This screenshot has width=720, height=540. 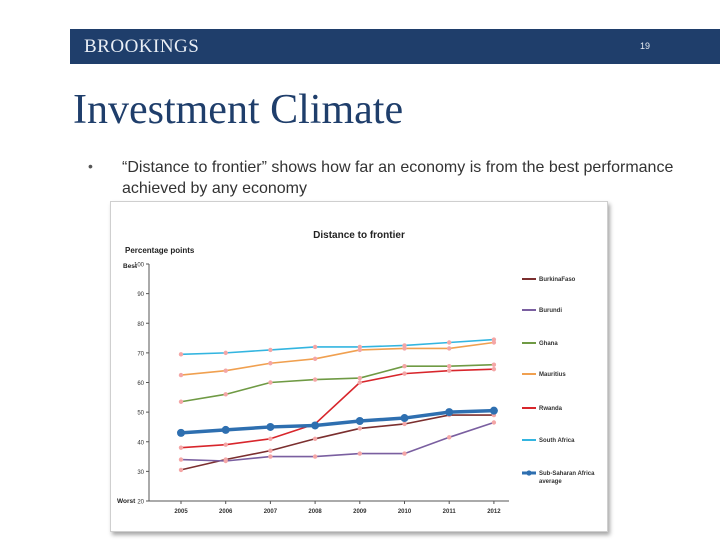 What do you see at coordinates (140, 414) in the screenshot?
I see `y-tick-label: 50` at bounding box center [140, 414].